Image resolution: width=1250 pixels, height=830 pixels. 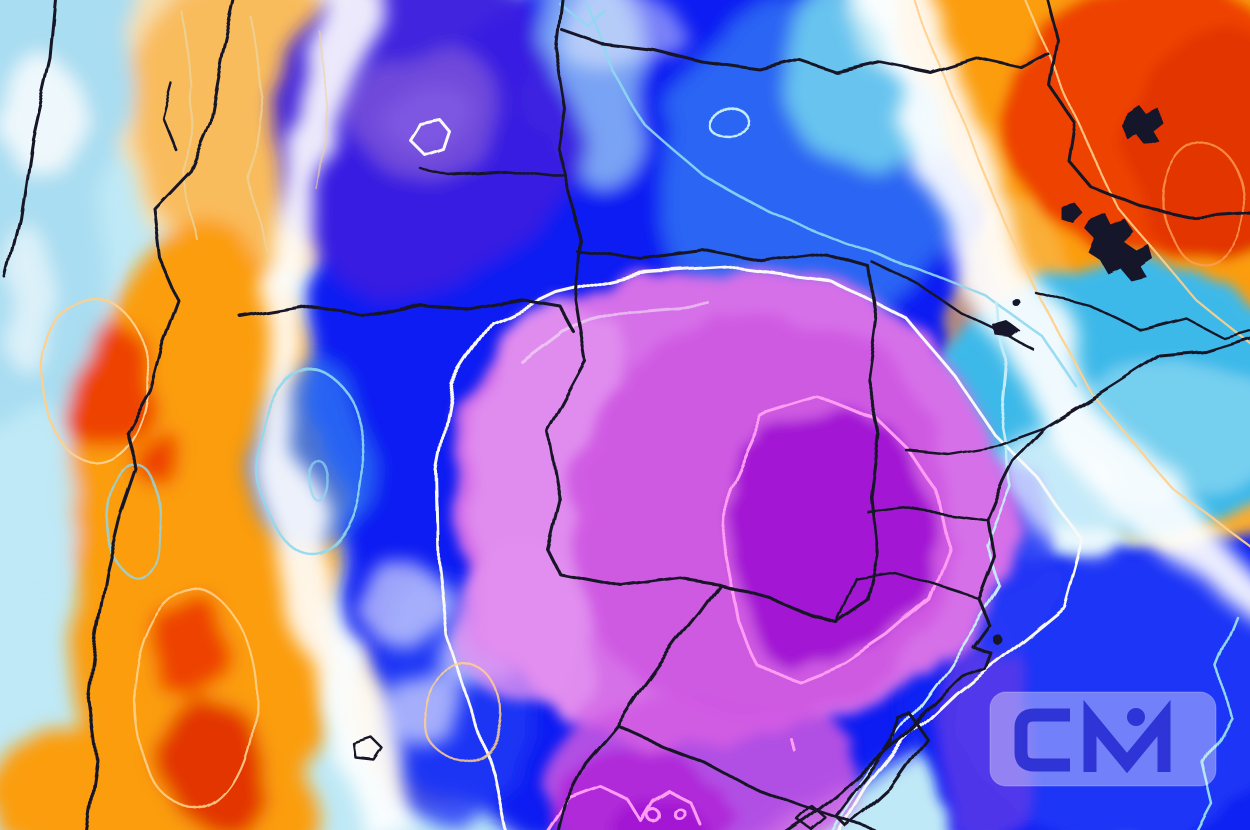 What do you see at coordinates (746, 777) in the screenshot?
I see `border-uruguay-north` at bounding box center [746, 777].